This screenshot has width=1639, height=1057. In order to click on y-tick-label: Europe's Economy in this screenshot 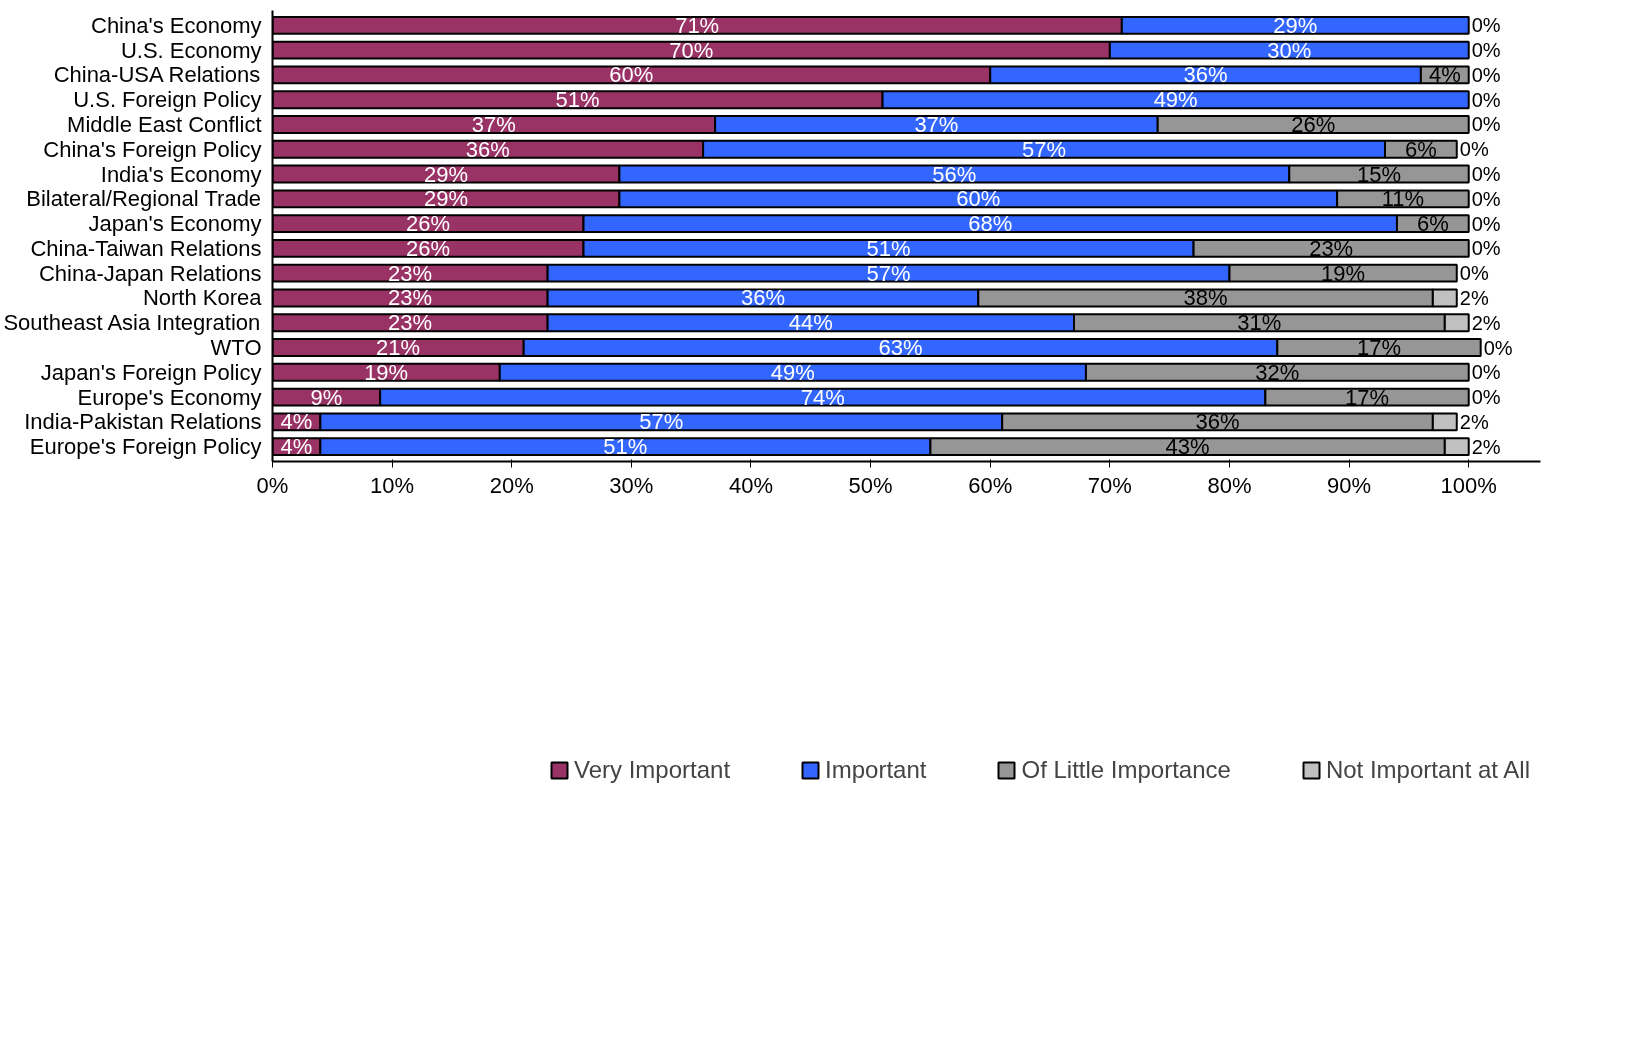, I will do `click(169, 397)`.